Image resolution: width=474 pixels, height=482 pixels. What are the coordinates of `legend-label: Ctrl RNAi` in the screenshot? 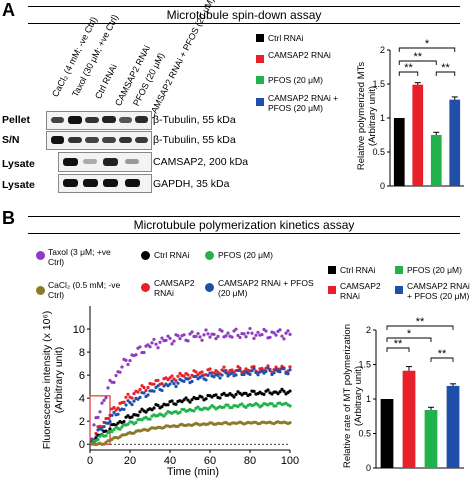 It's located at (358, 270).